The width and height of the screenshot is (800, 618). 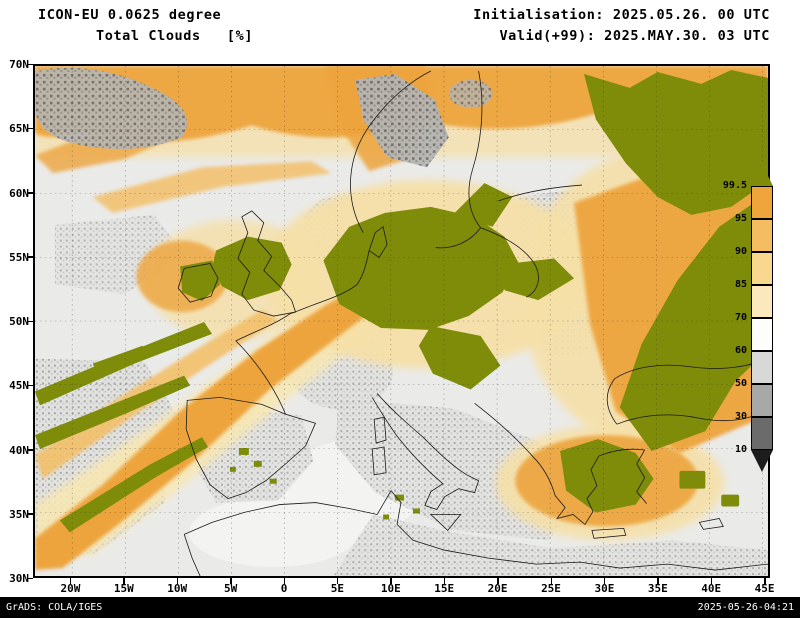 What do you see at coordinates (145, 26) in the screenshot?
I see `title-block: ICON-EU 0.0625 degree Total Clouds [%]` at bounding box center [145, 26].